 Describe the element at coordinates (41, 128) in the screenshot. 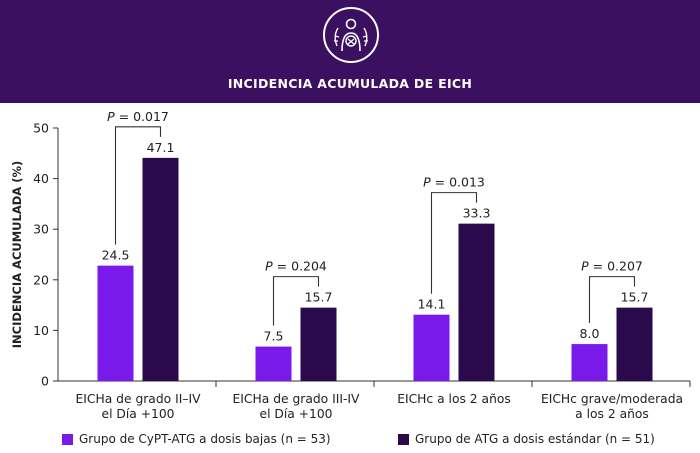

I see `y-tick-label: 50` at that location.